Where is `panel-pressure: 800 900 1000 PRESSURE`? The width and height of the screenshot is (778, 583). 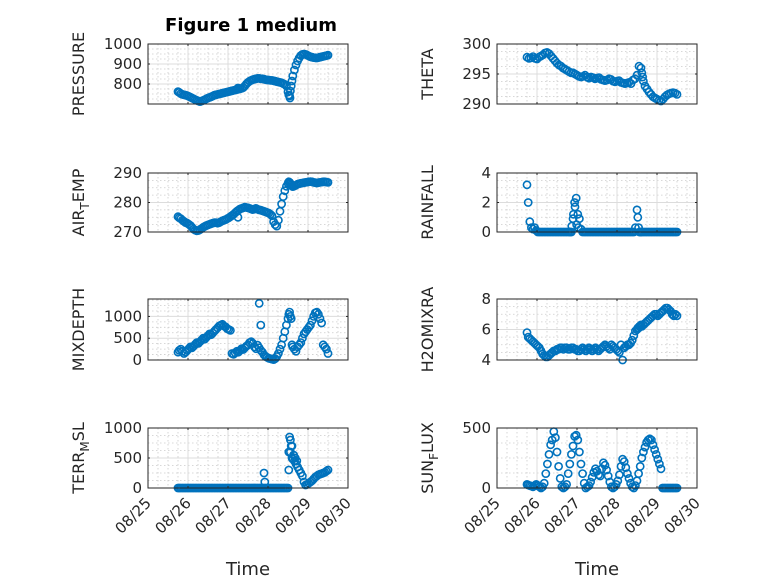
panel-pressure: 800 900 1000 PRESSURE is located at coordinates (209, 74).